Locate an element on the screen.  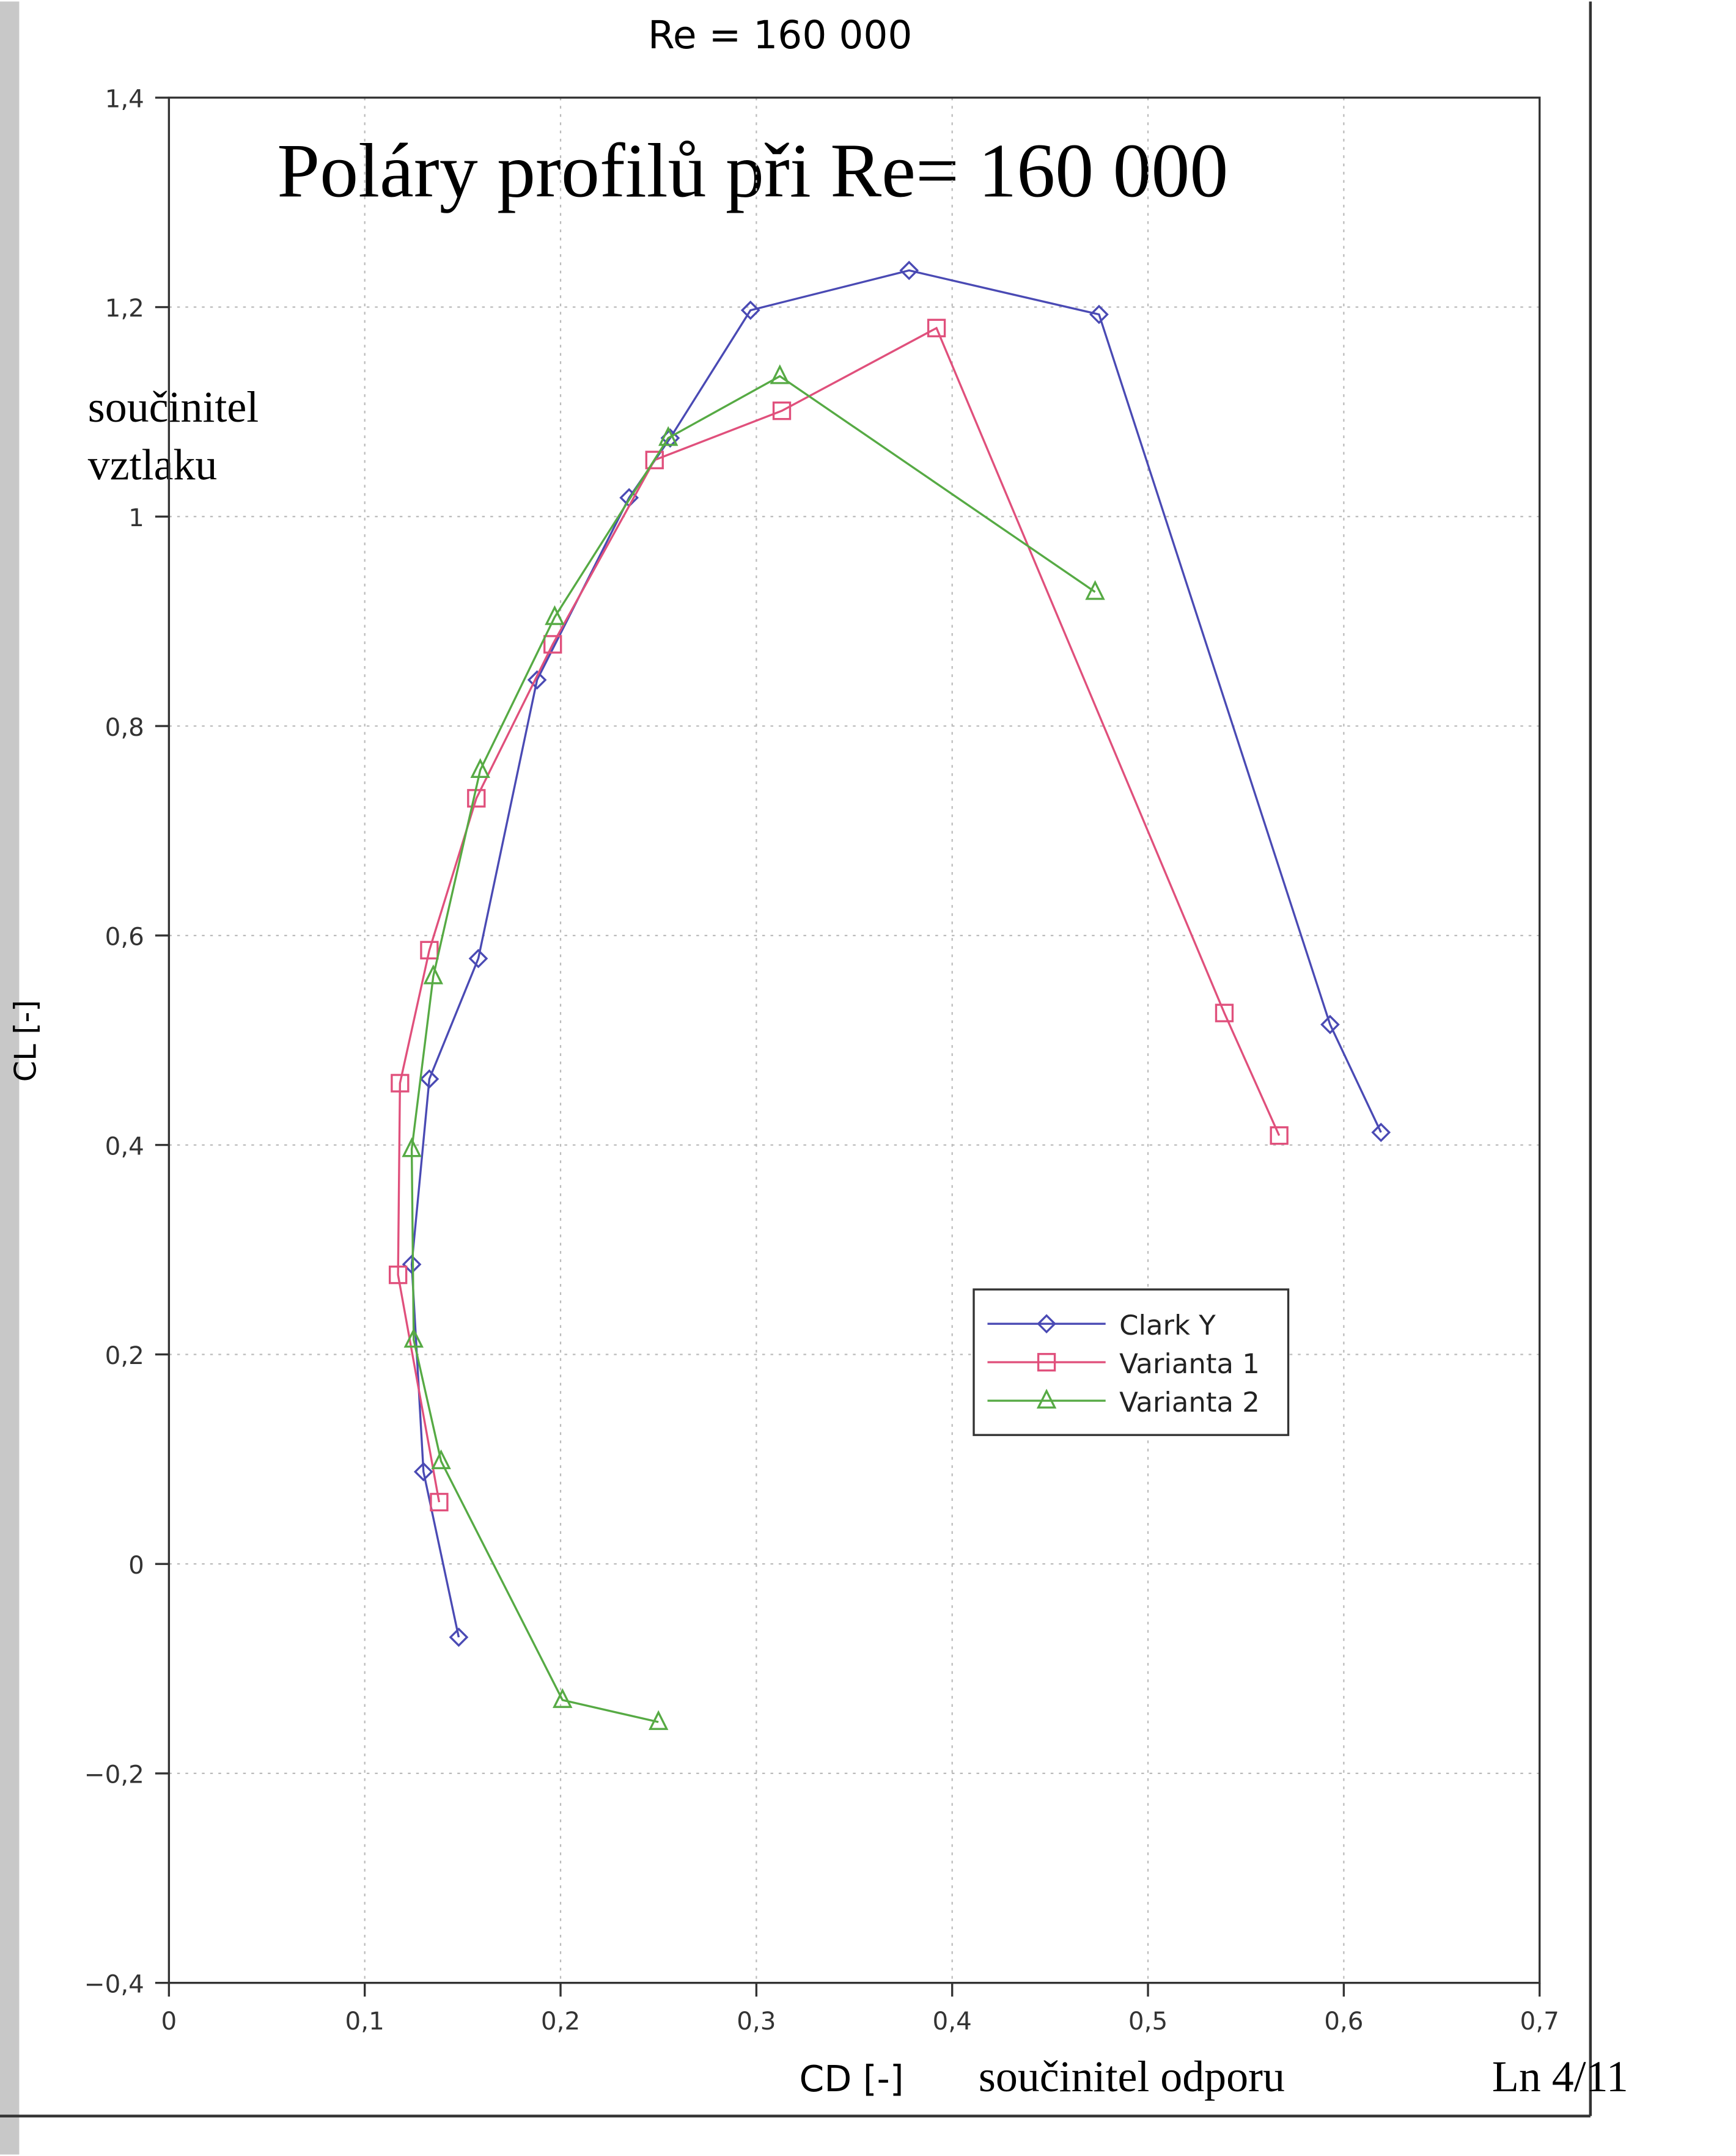
x-axis-label: CD [-] is located at coordinates (852, 2079).